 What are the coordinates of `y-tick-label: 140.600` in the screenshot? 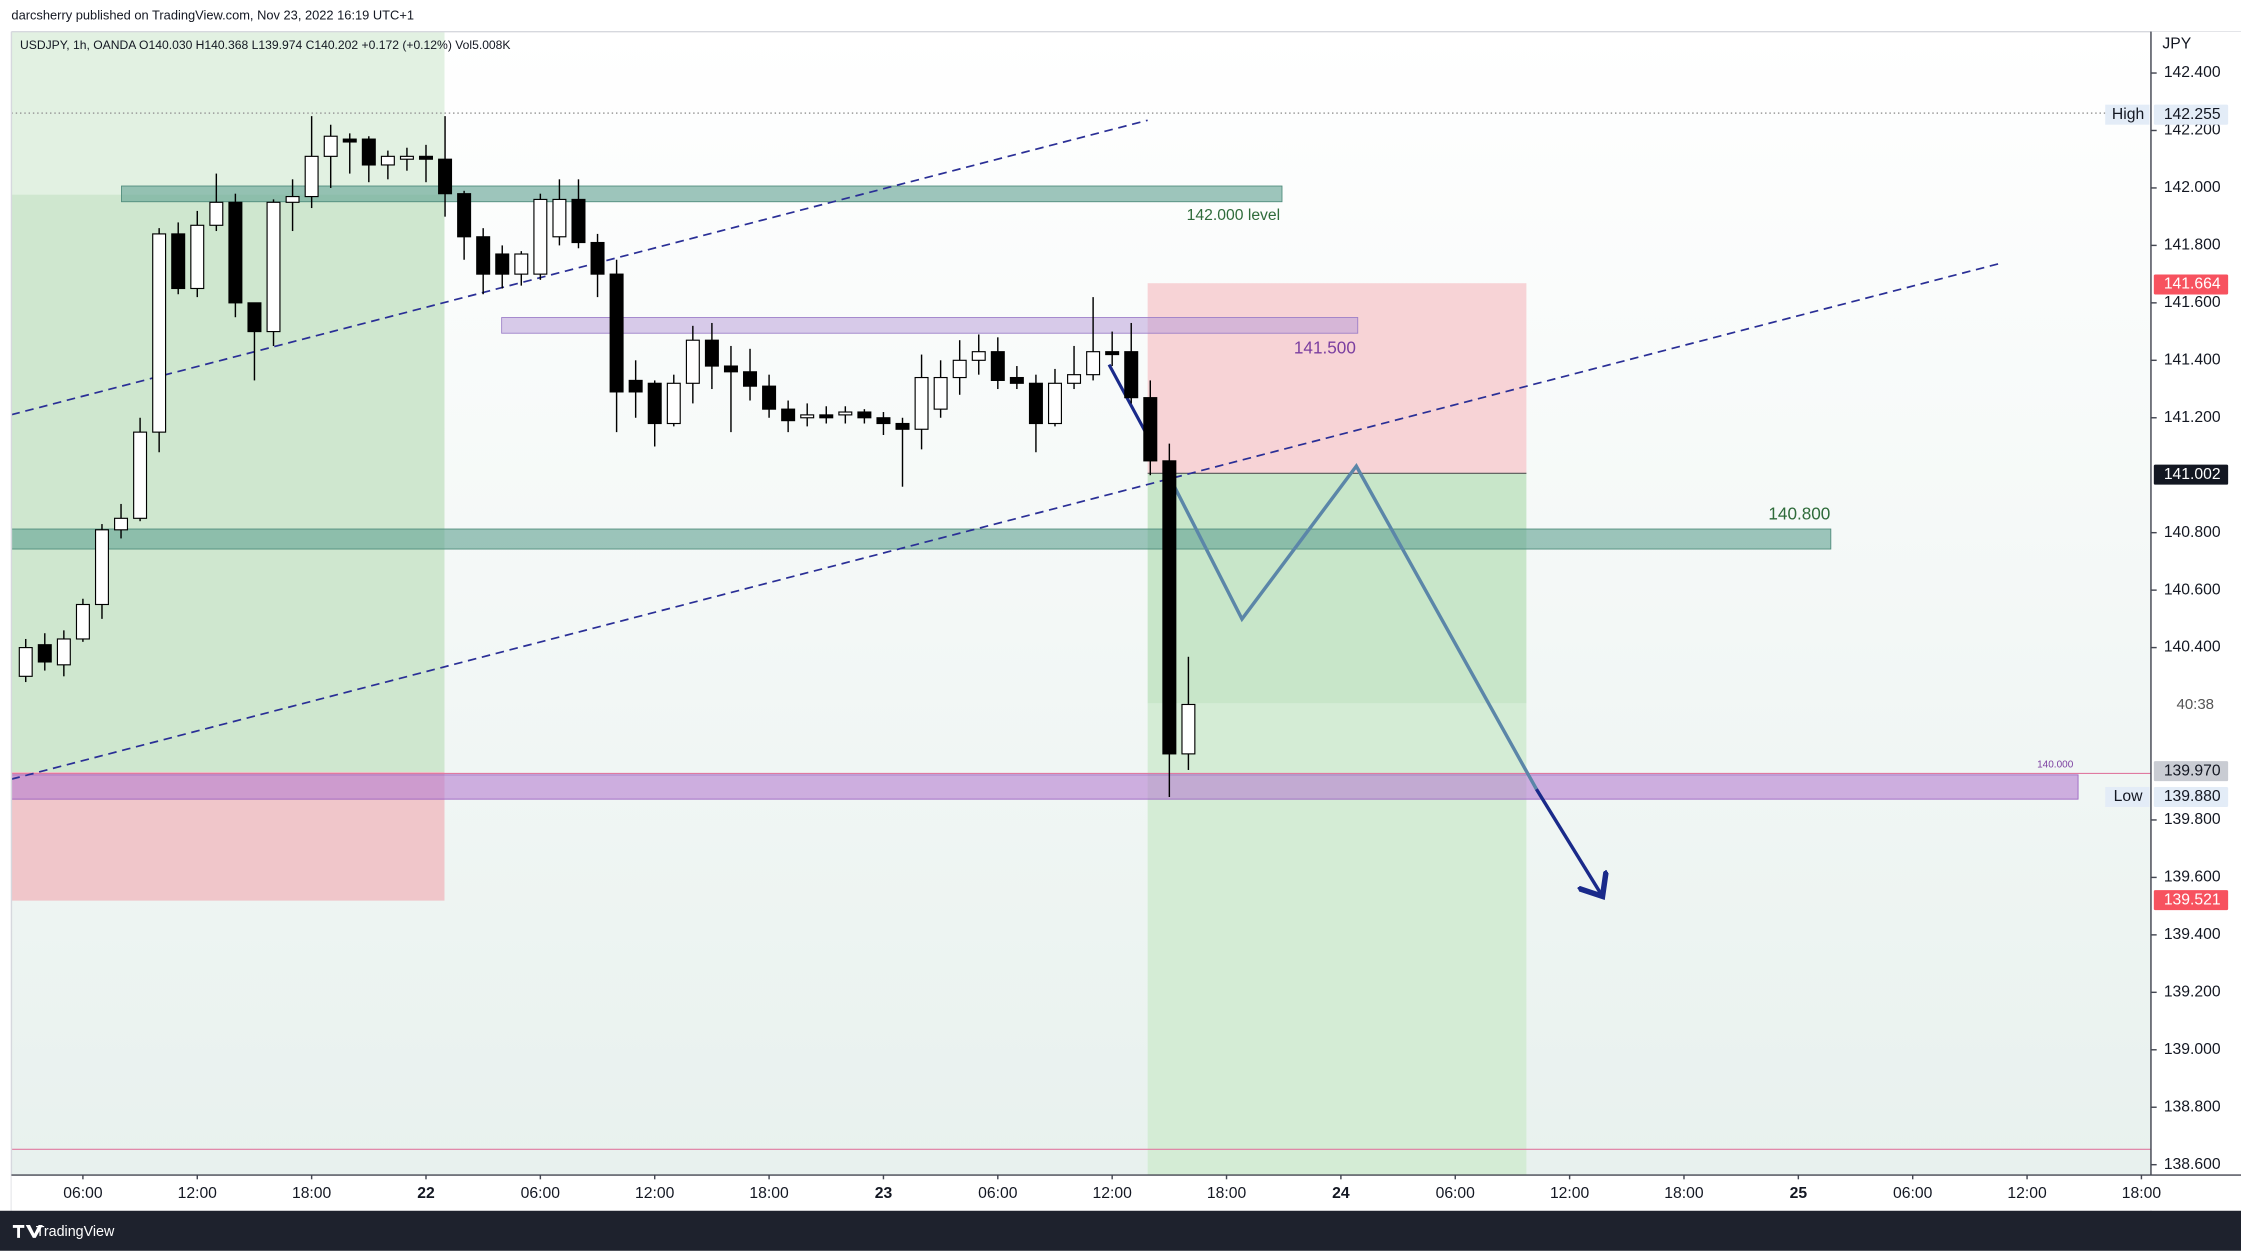 It's located at (2192, 589).